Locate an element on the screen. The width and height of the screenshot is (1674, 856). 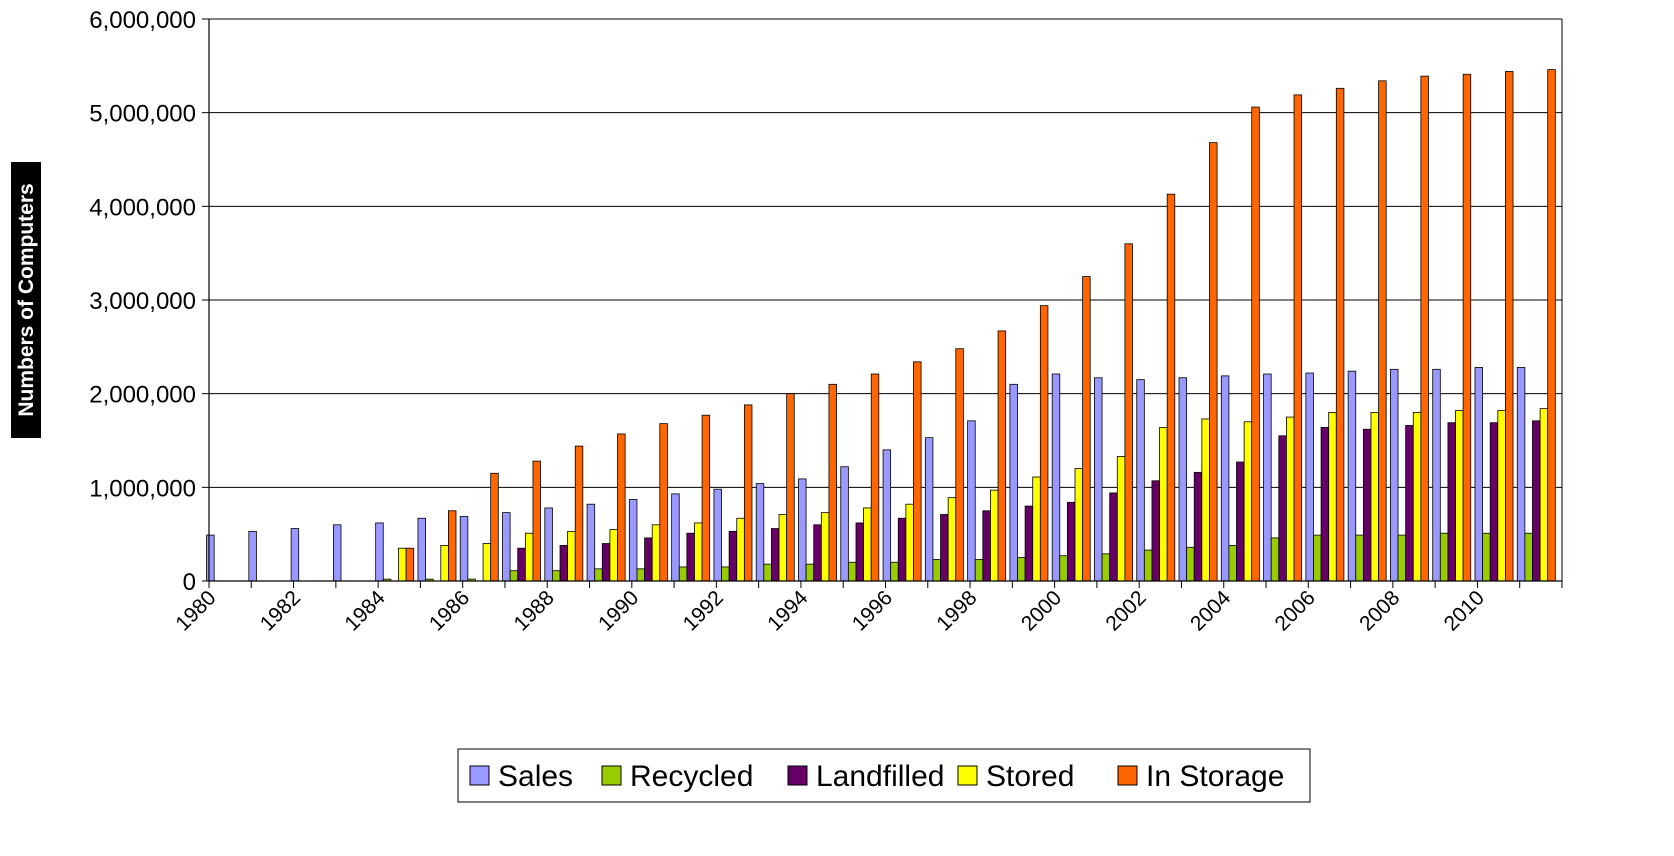
legend-entry: Recycled is located at coordinates (677, 776).